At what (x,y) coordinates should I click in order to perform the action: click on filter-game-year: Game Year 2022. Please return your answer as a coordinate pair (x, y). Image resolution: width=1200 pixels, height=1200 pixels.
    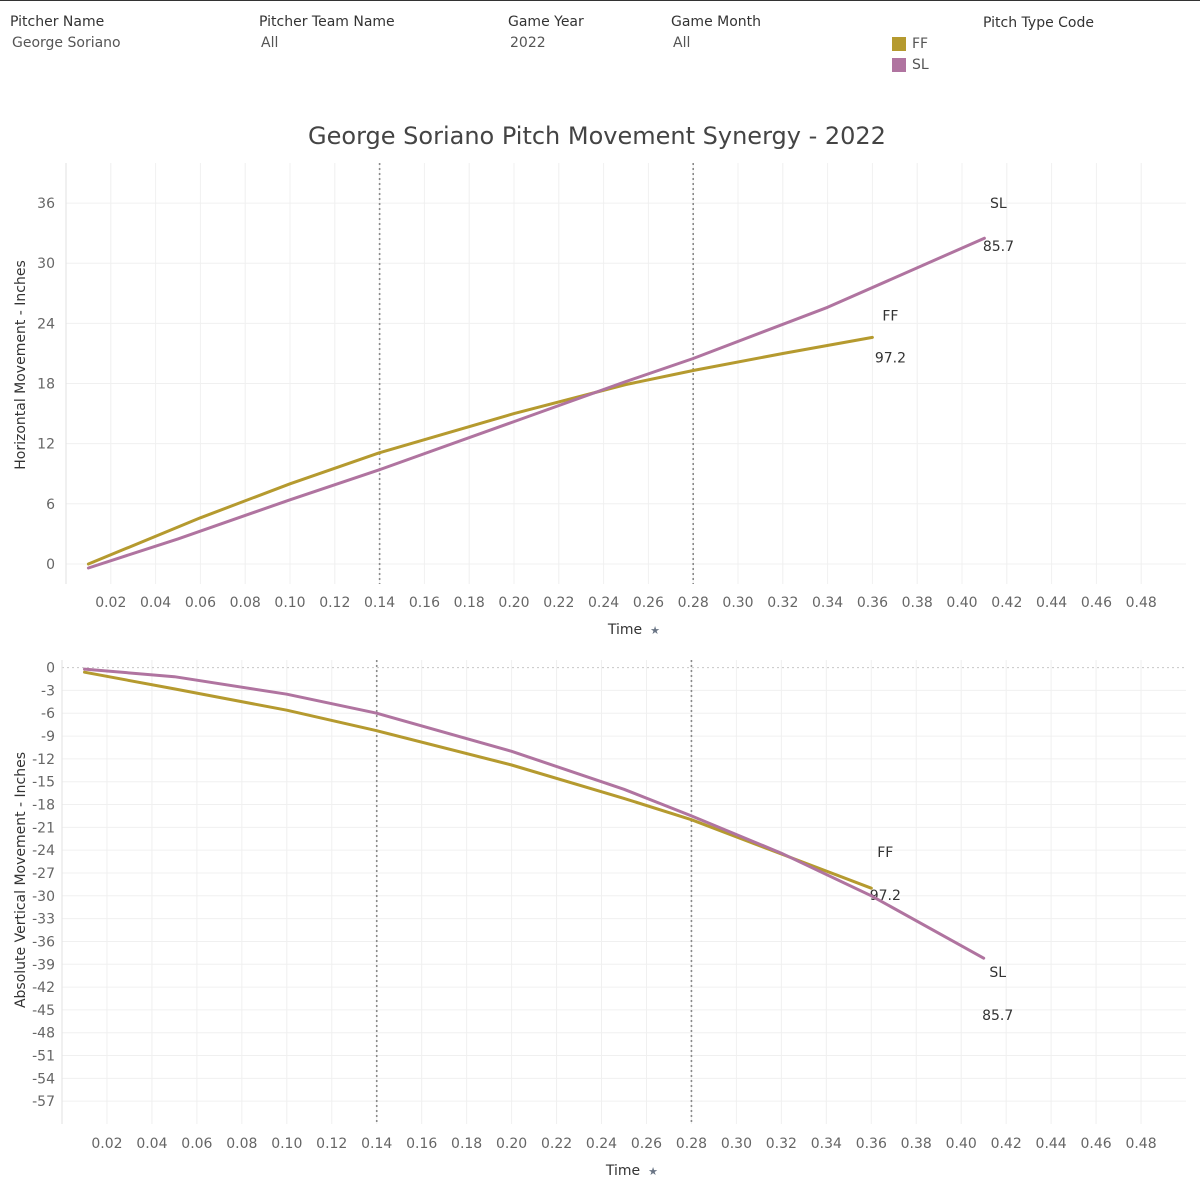
    Looking at the image, I should click on (546, 32).